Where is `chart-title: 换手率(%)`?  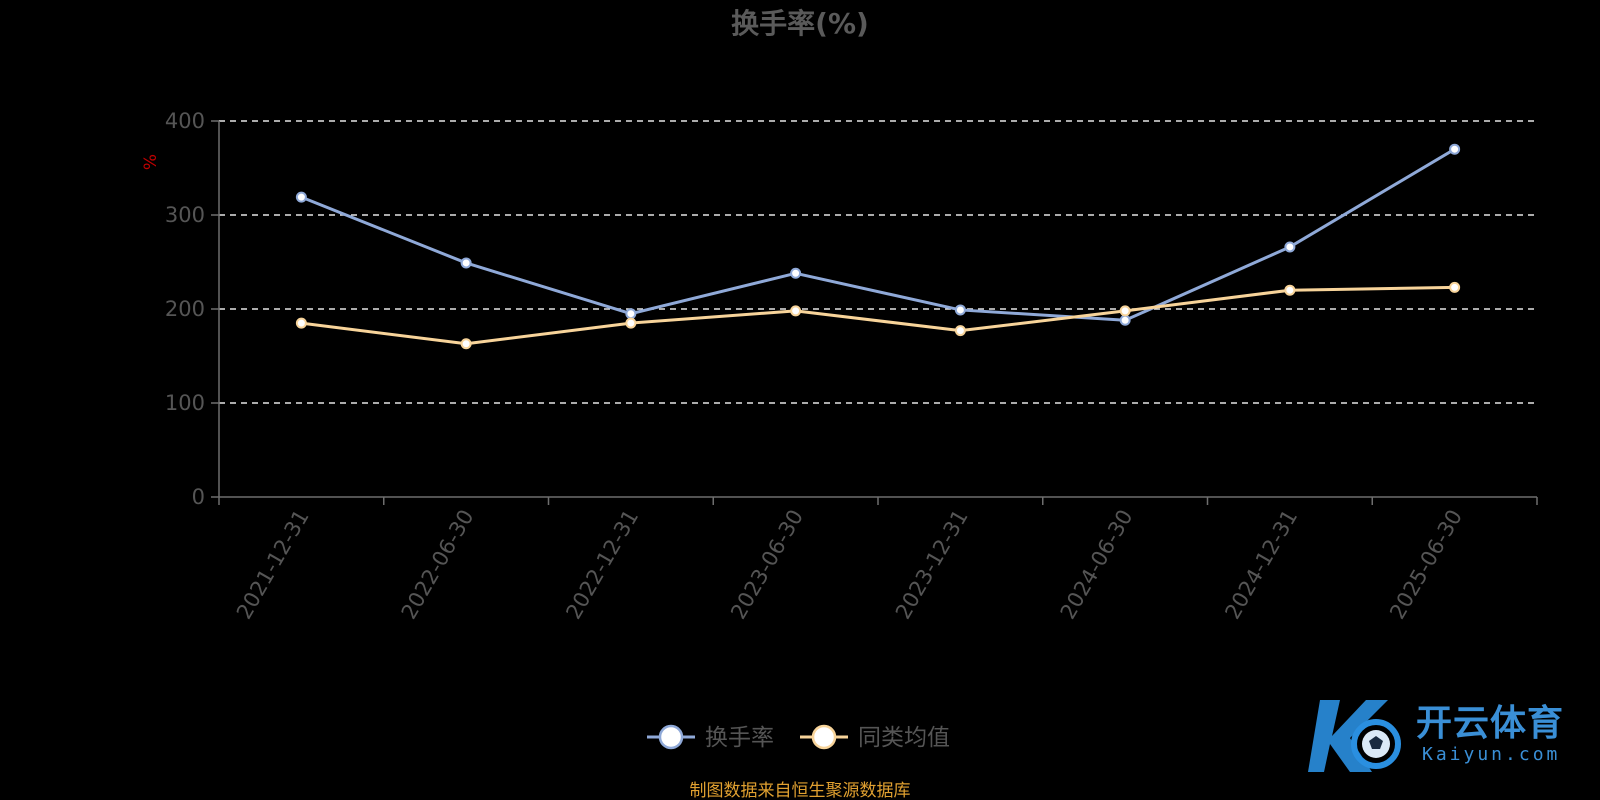
chart-title: 换手率(%) is located at coordinates (800, 23).